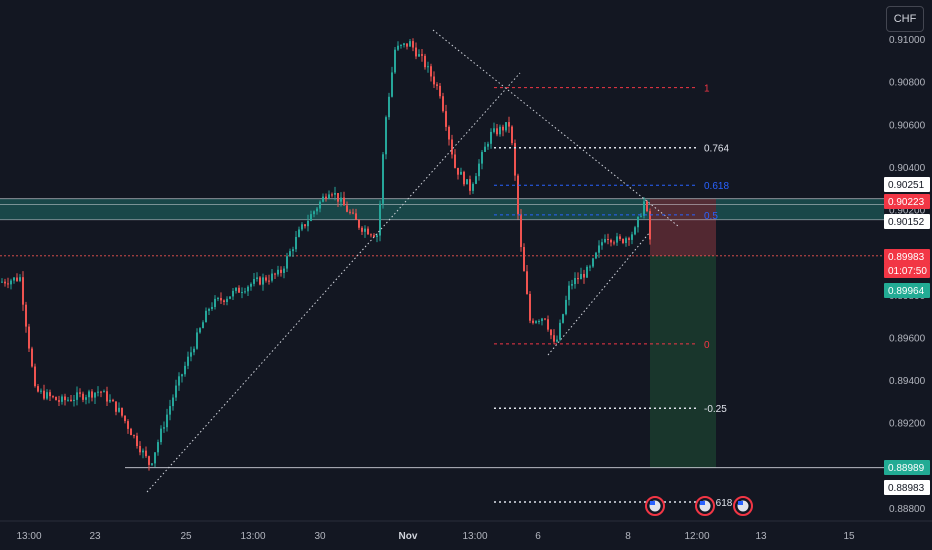 The width and height of the screenshot is (932, 550). I want to click on time-axis: 13:00 23 25 13:00 30 Nov 13:00 6 8 12:00 13 15, so click(435, 536).